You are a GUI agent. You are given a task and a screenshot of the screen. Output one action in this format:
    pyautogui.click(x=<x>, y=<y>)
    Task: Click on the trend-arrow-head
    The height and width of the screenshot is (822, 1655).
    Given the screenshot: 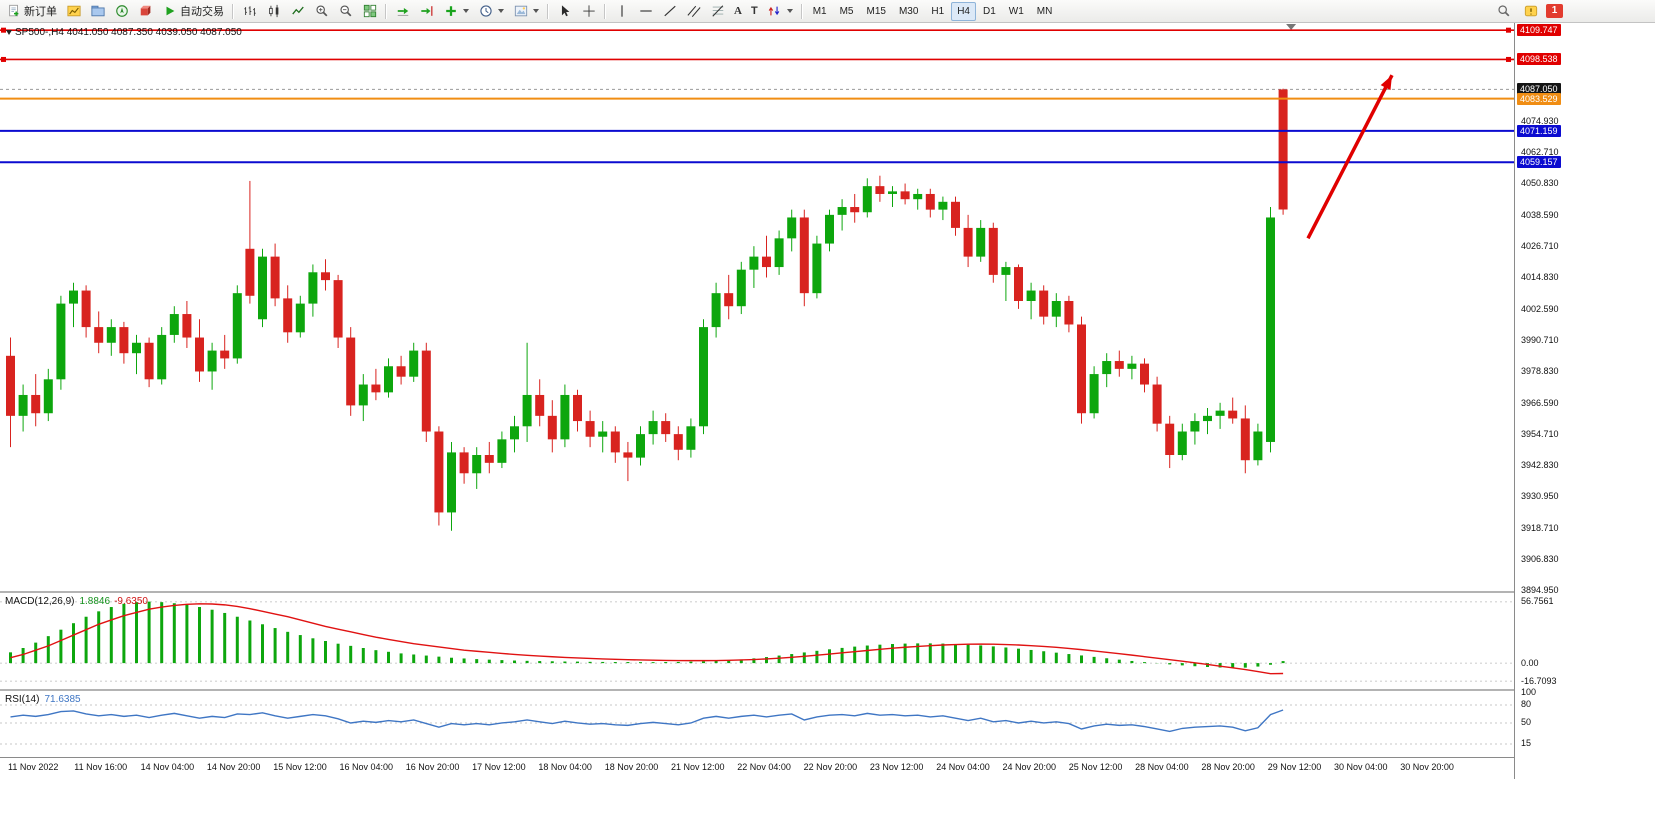 What is the action you would take?
    pyautogui.click(x=1386, y=83)
    